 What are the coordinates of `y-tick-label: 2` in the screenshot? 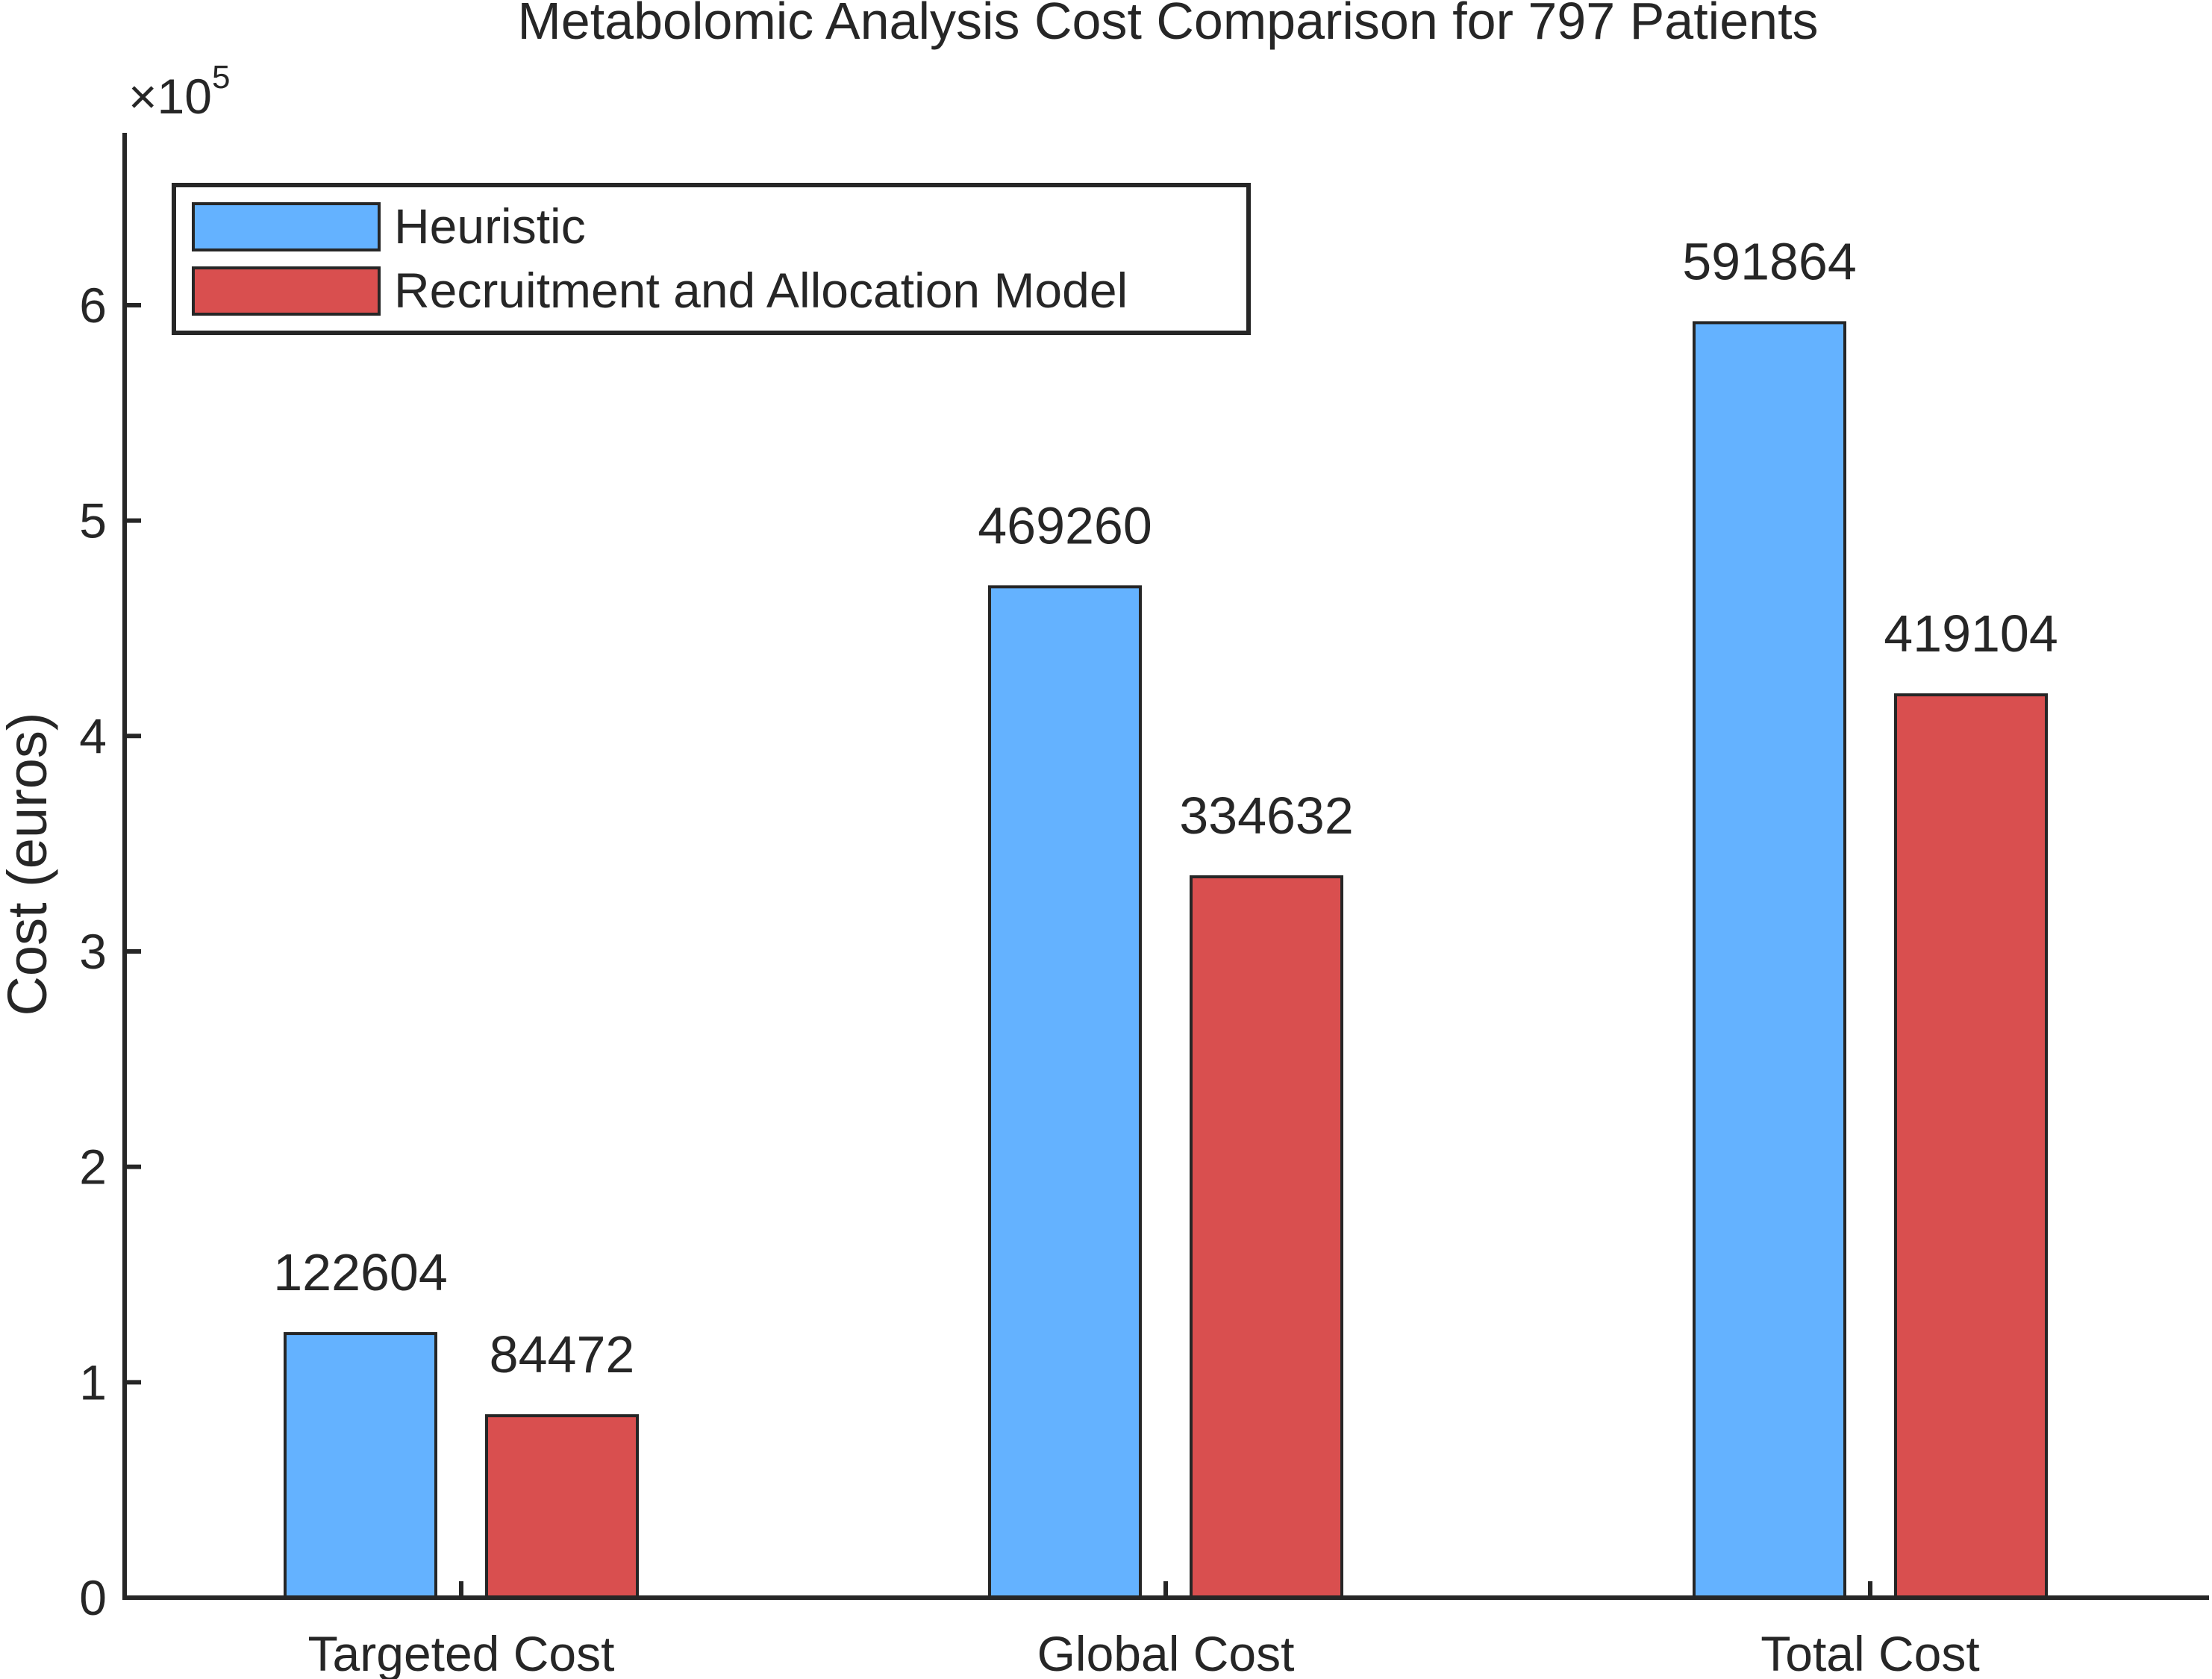 It's located at (93, 1167).